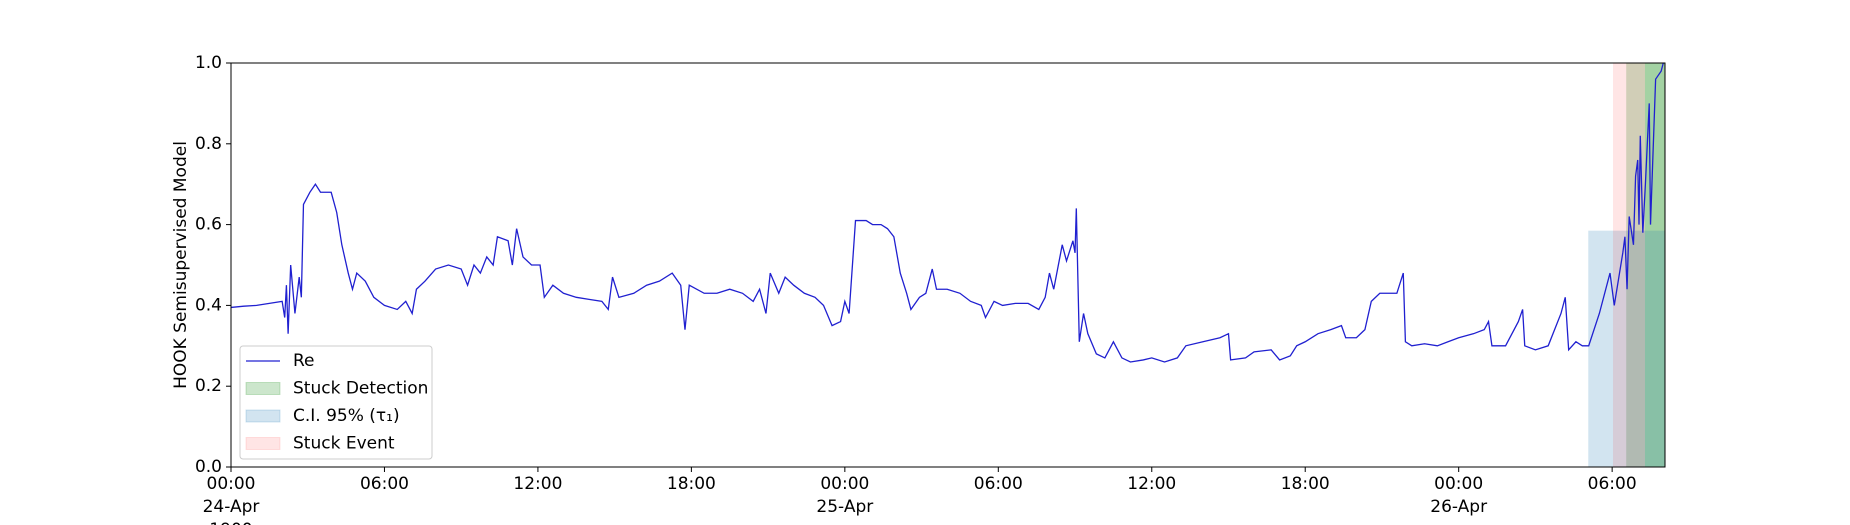 This screenshot has width=1850, height=525. Describe the element at coordinates (208, 305) in the screenshot. I see `y-tick-label: 0.4` at that location.